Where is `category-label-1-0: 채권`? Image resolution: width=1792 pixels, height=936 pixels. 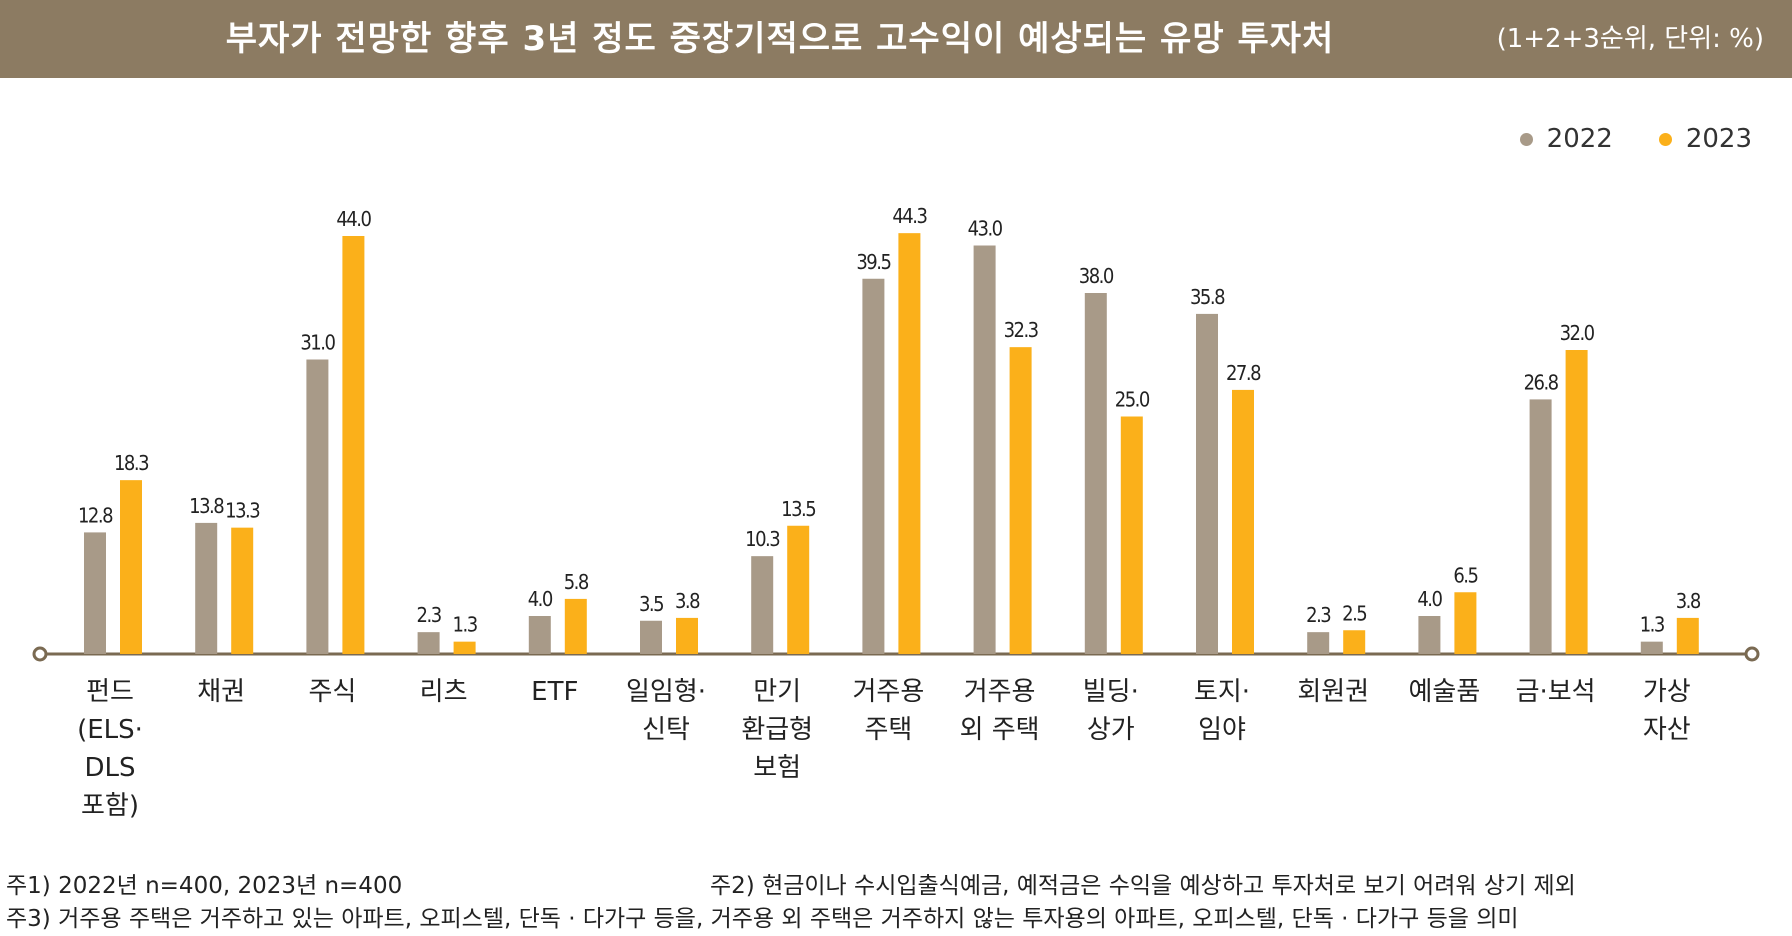 category-label-1-0: 채권 is located at coordinates (221, 692).